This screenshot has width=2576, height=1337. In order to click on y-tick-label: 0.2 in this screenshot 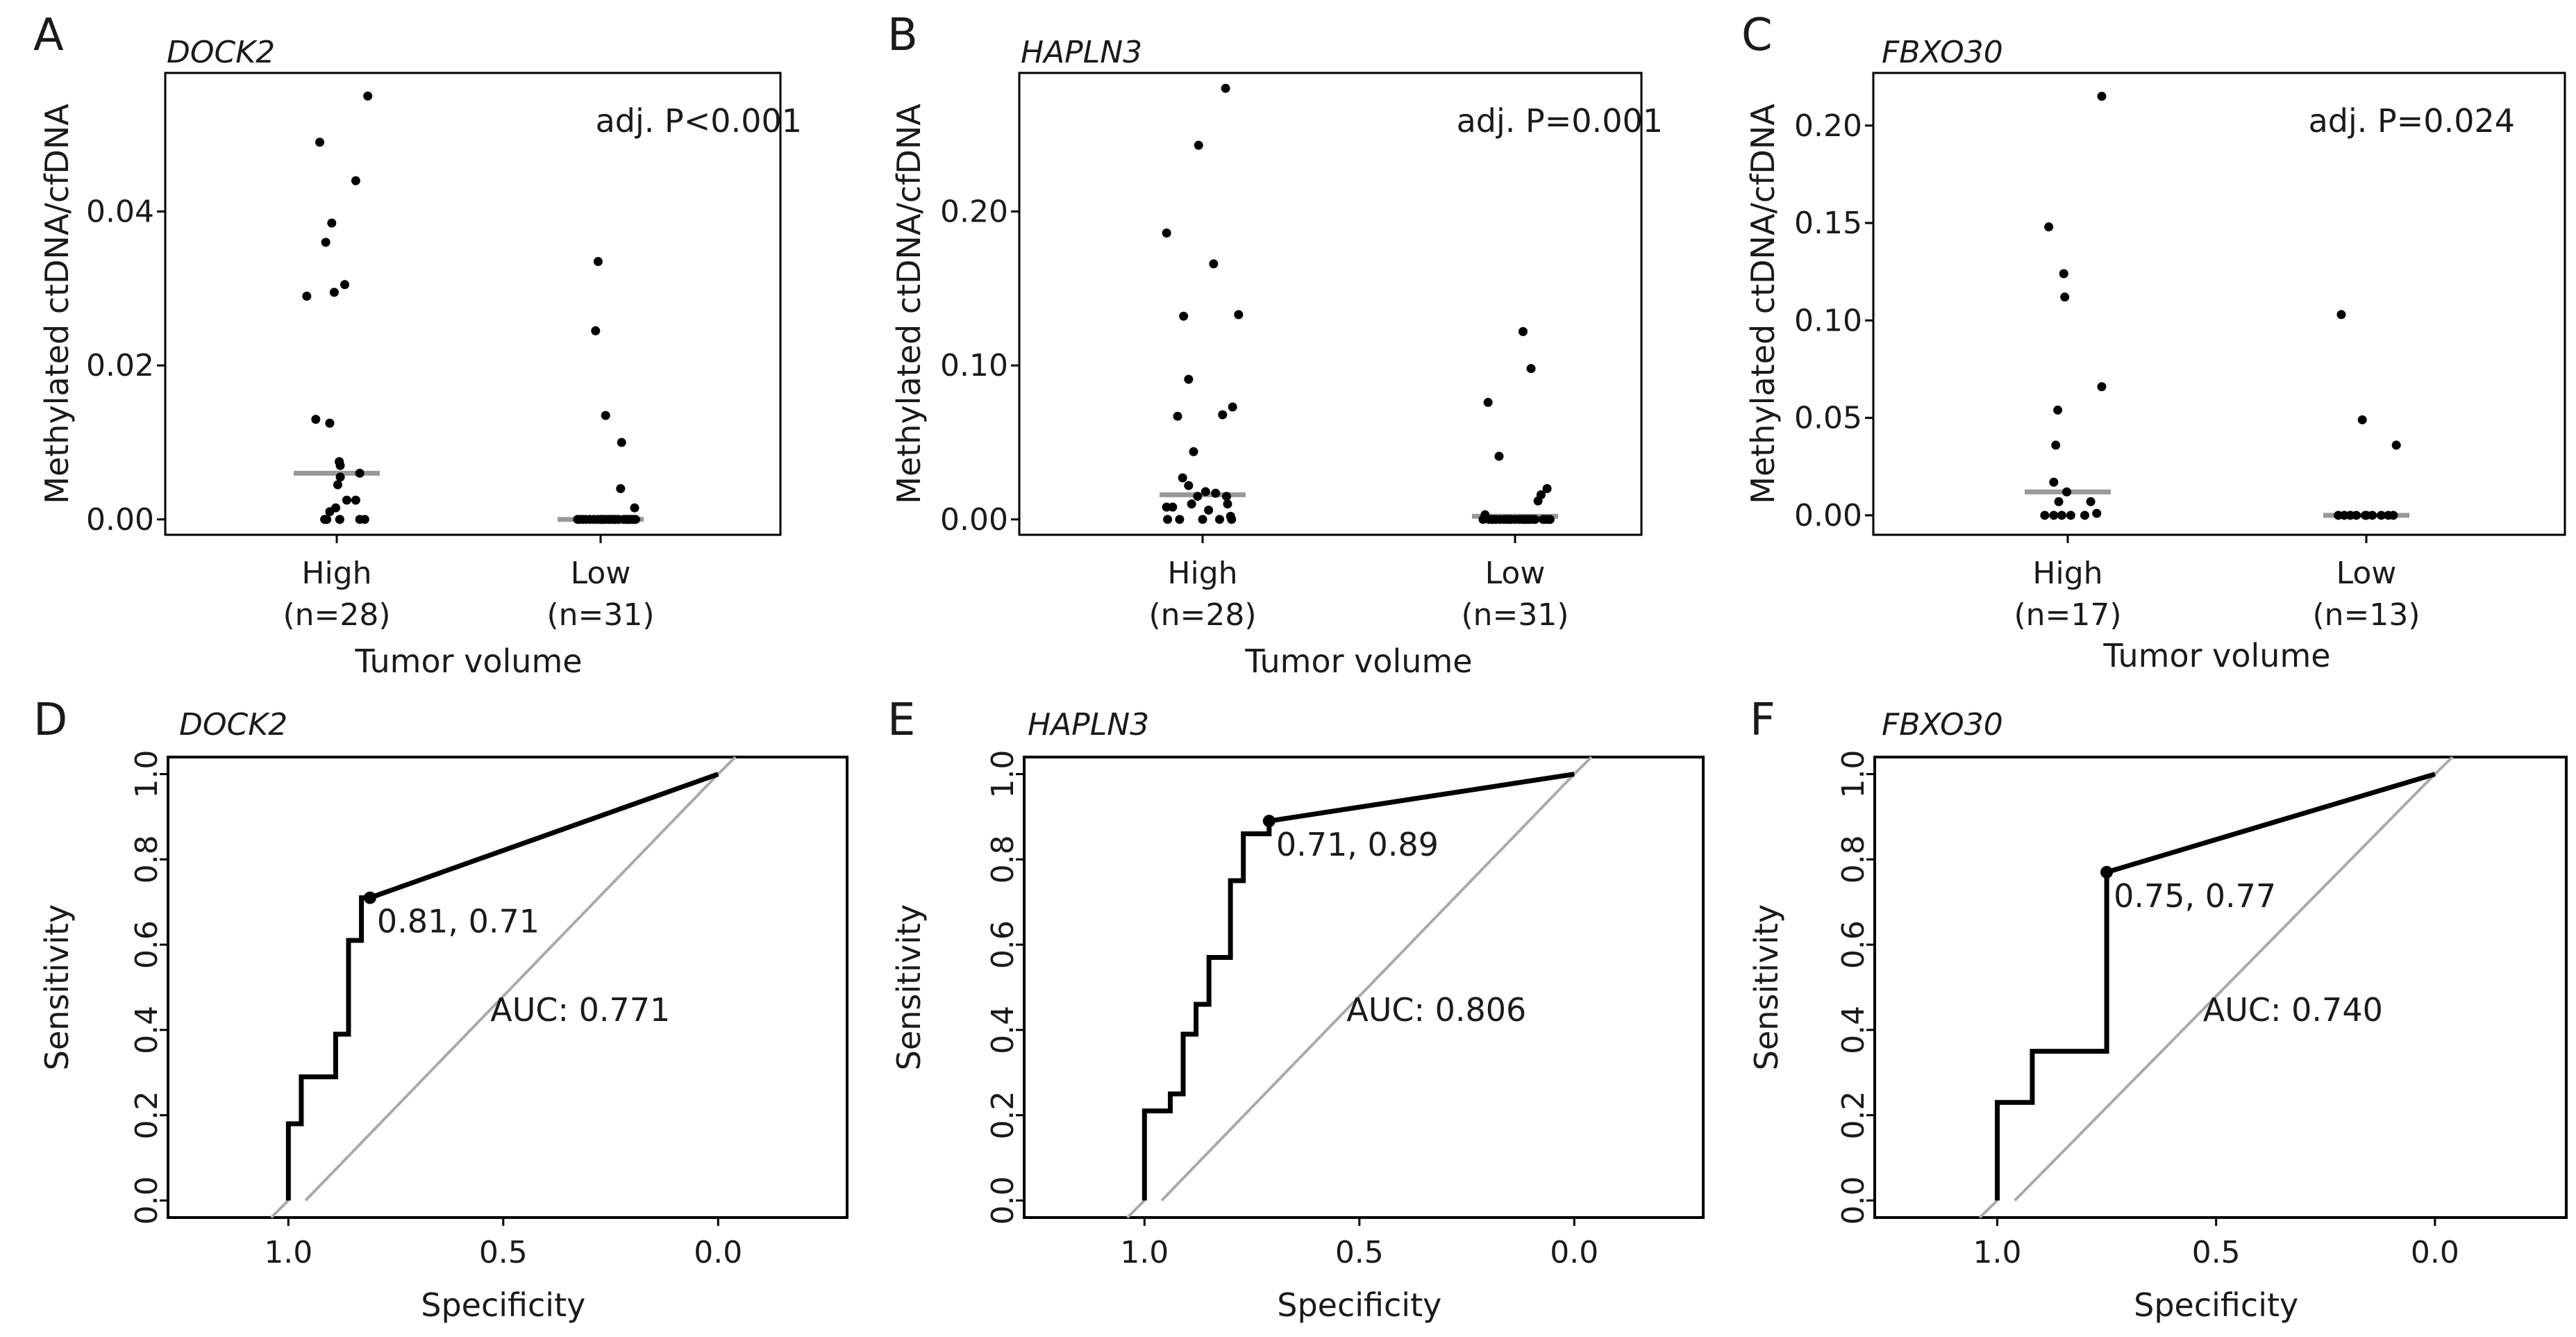, I will do `click(1853, 1115)`.